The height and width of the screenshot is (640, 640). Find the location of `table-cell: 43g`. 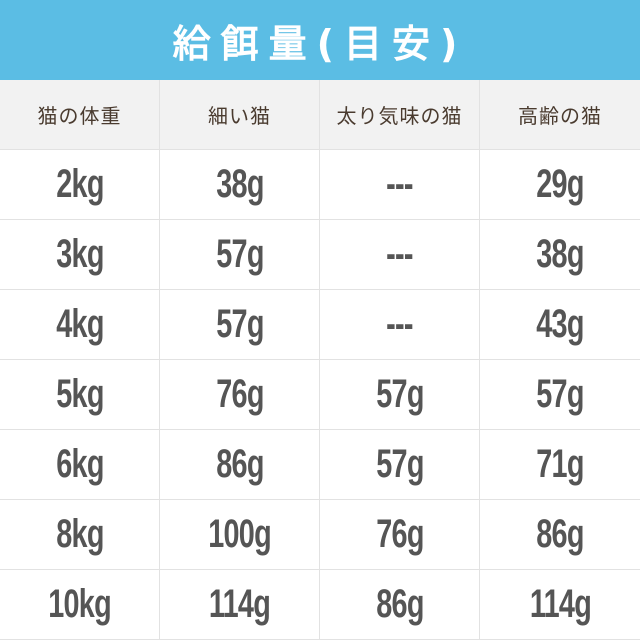

table-cell: 43g is located at coordinates (560, 325).